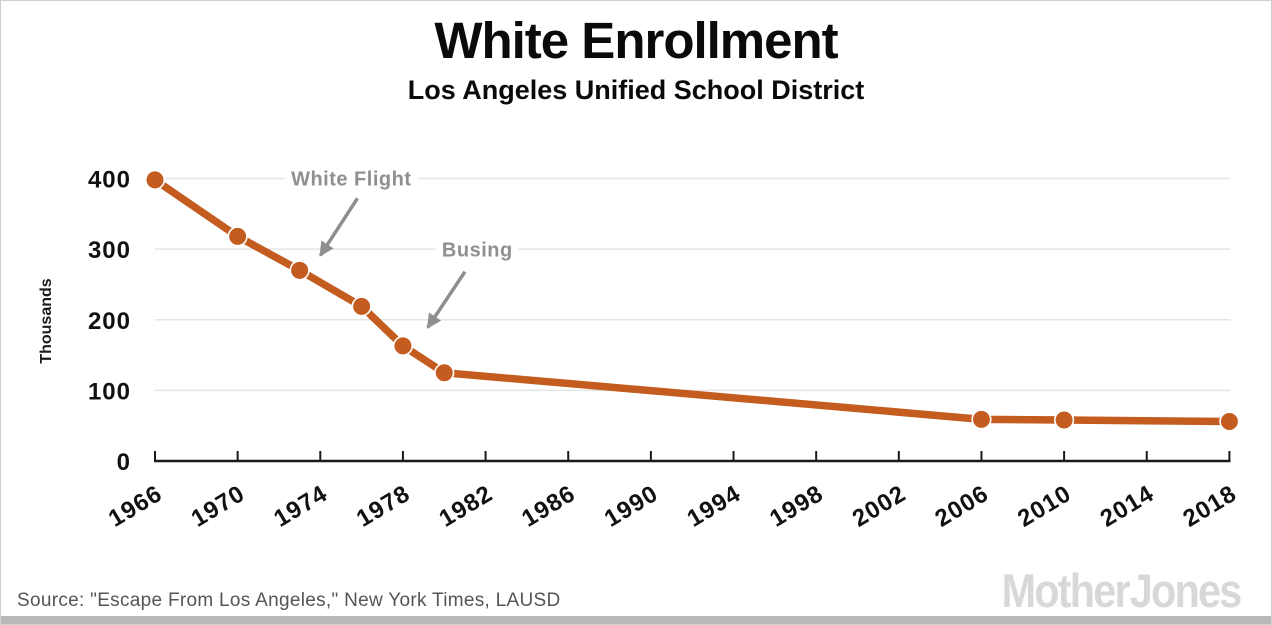 The width and height of the screenshot is (1272, 625). Describe the element at coordinates (466, 506) in the screenshot. I see `x-tick-label-1982: 1982` at that location.